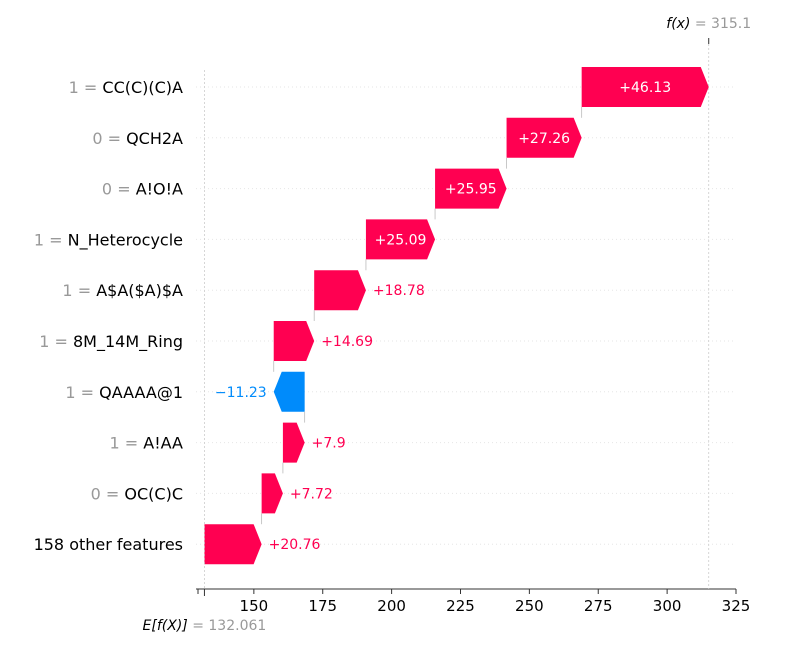 The height and width of the screenshot is (650, 800). What do you see at coordinates (295, 545) in the screenshot?
I see `bar-value-label: +20.76` at bounding box center [295, 545].